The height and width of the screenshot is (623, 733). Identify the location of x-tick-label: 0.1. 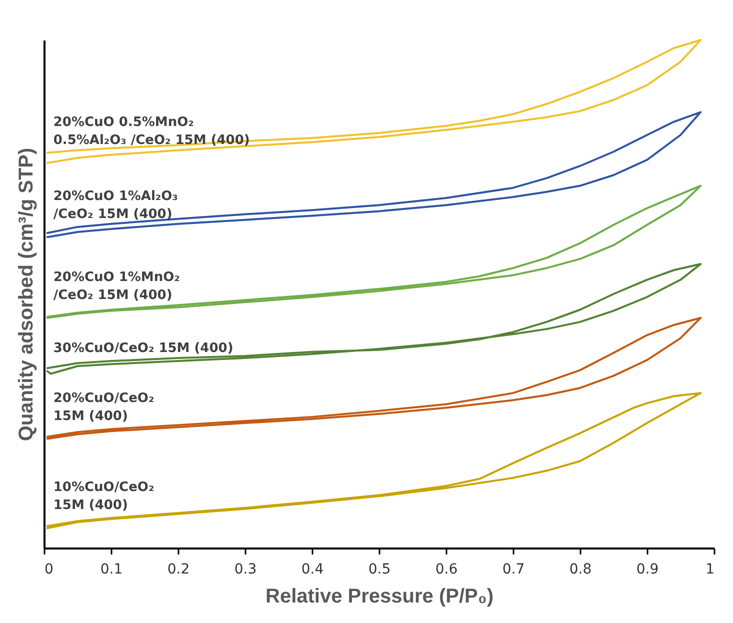
(111, 570).